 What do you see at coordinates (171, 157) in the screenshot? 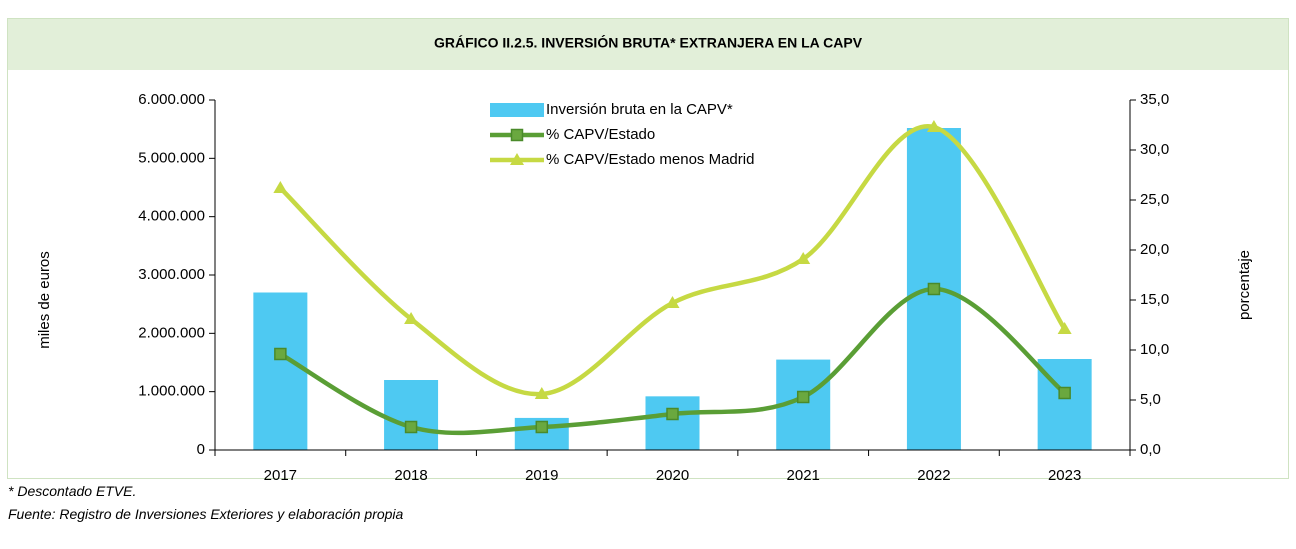
I see `y-tick-label: 5.000.000` at bounding box center [171, 157].